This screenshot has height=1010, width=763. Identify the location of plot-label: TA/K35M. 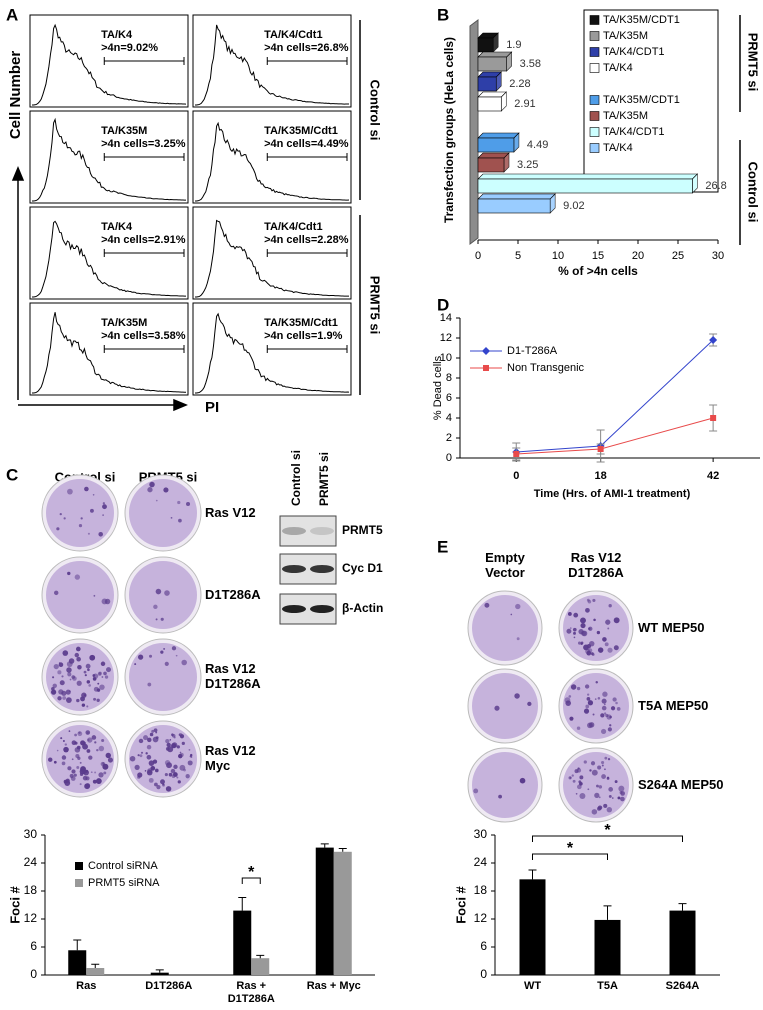
(124, 323).